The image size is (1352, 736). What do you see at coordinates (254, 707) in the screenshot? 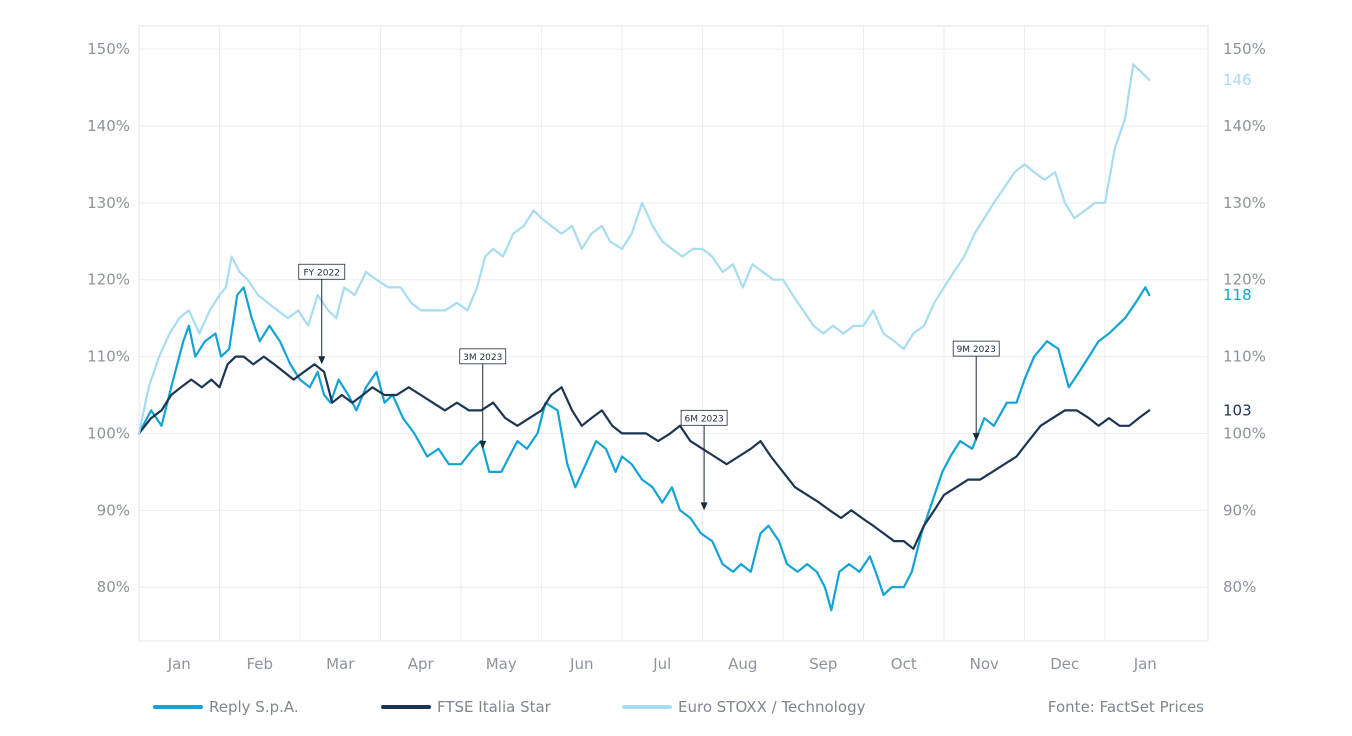
I see `legend-label-0: Reply S.p.A.` at bounding box center [254, 707].